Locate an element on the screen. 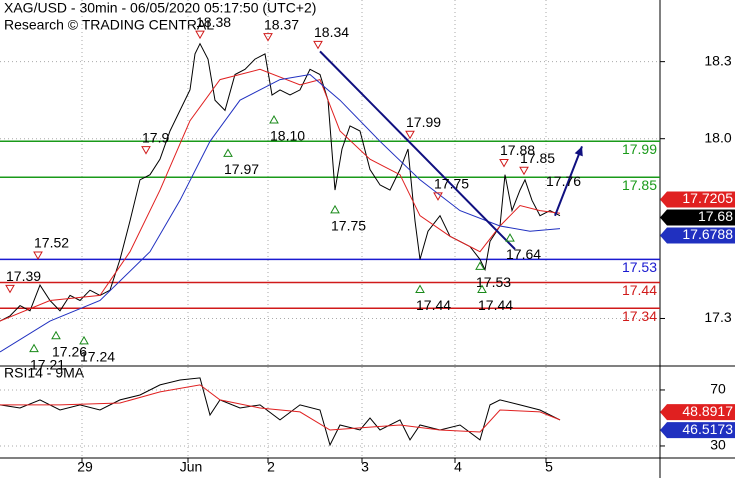 This screenshot has height=478, width=735. x-tick-label: 2 is located at coordinates (271, 467).